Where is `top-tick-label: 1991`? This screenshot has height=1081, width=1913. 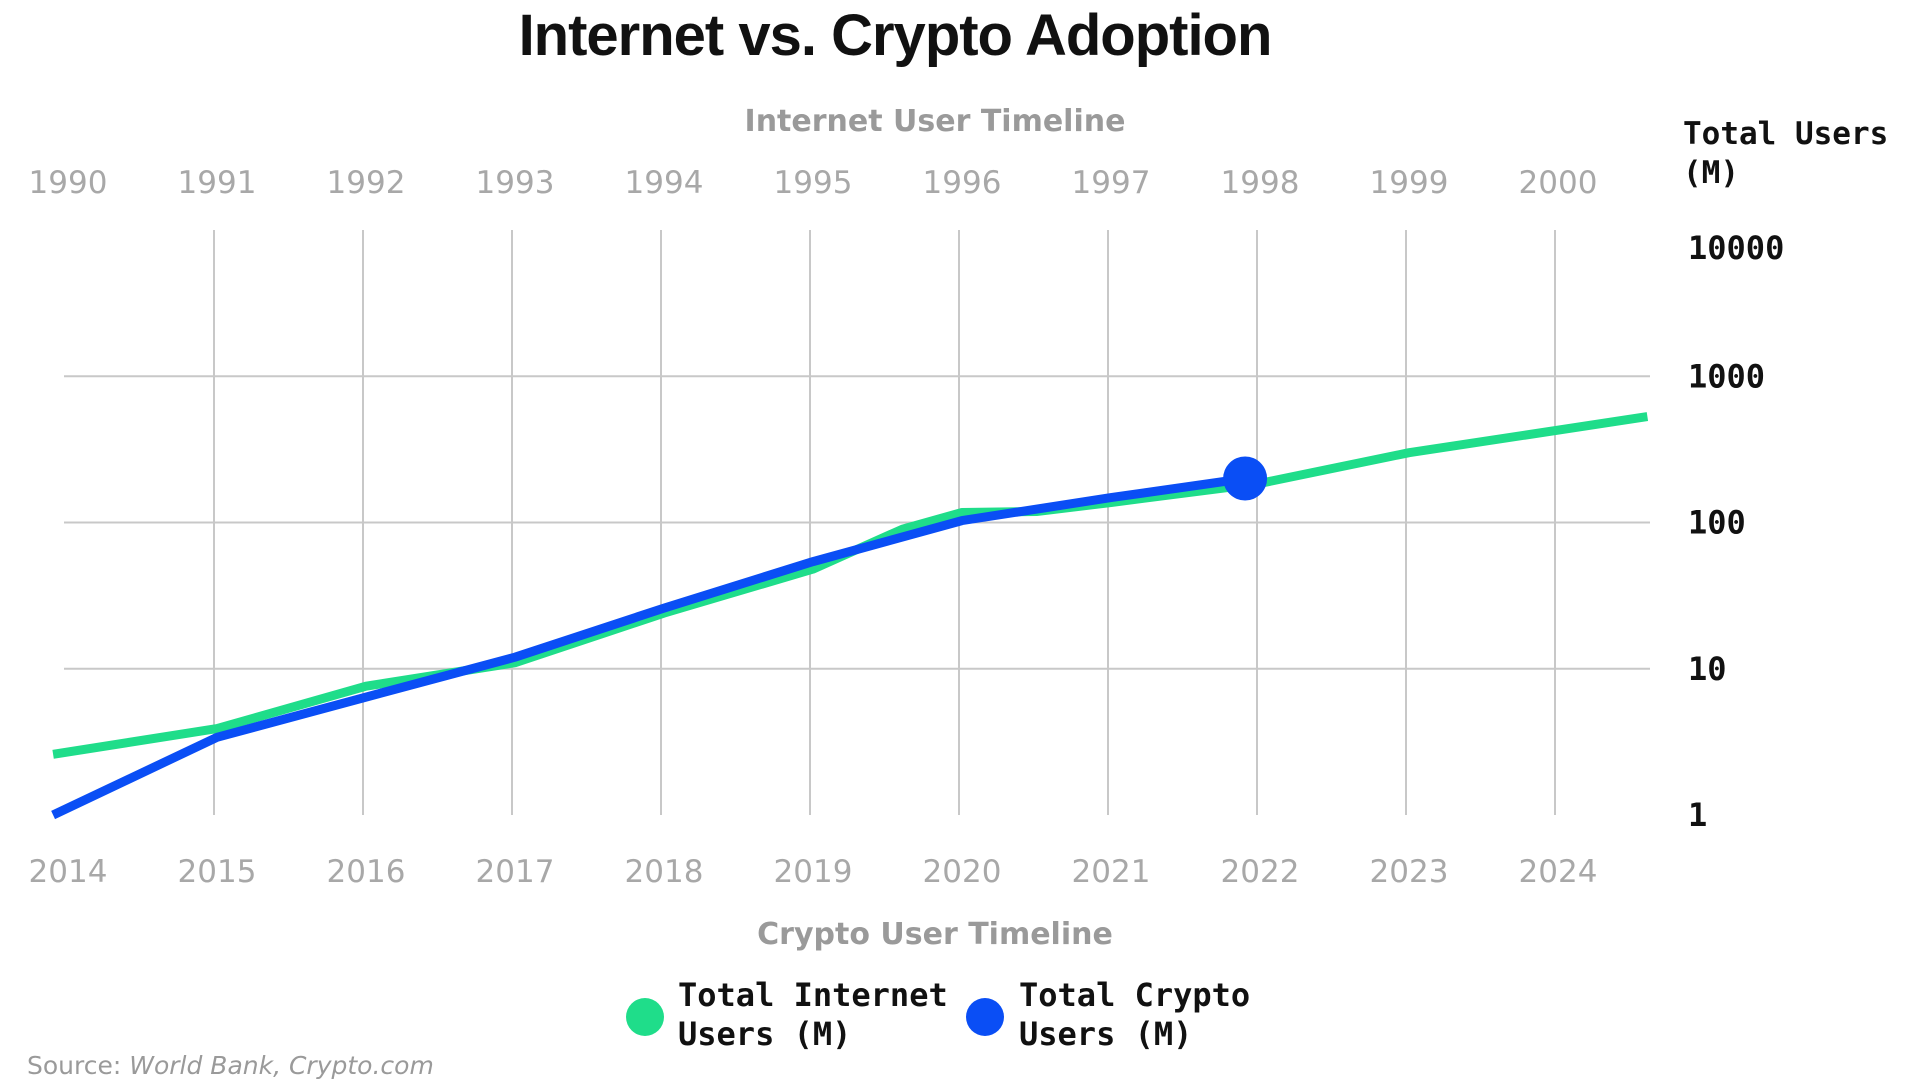
top-tick-label: 1991 is located at coordinates (217, 183).